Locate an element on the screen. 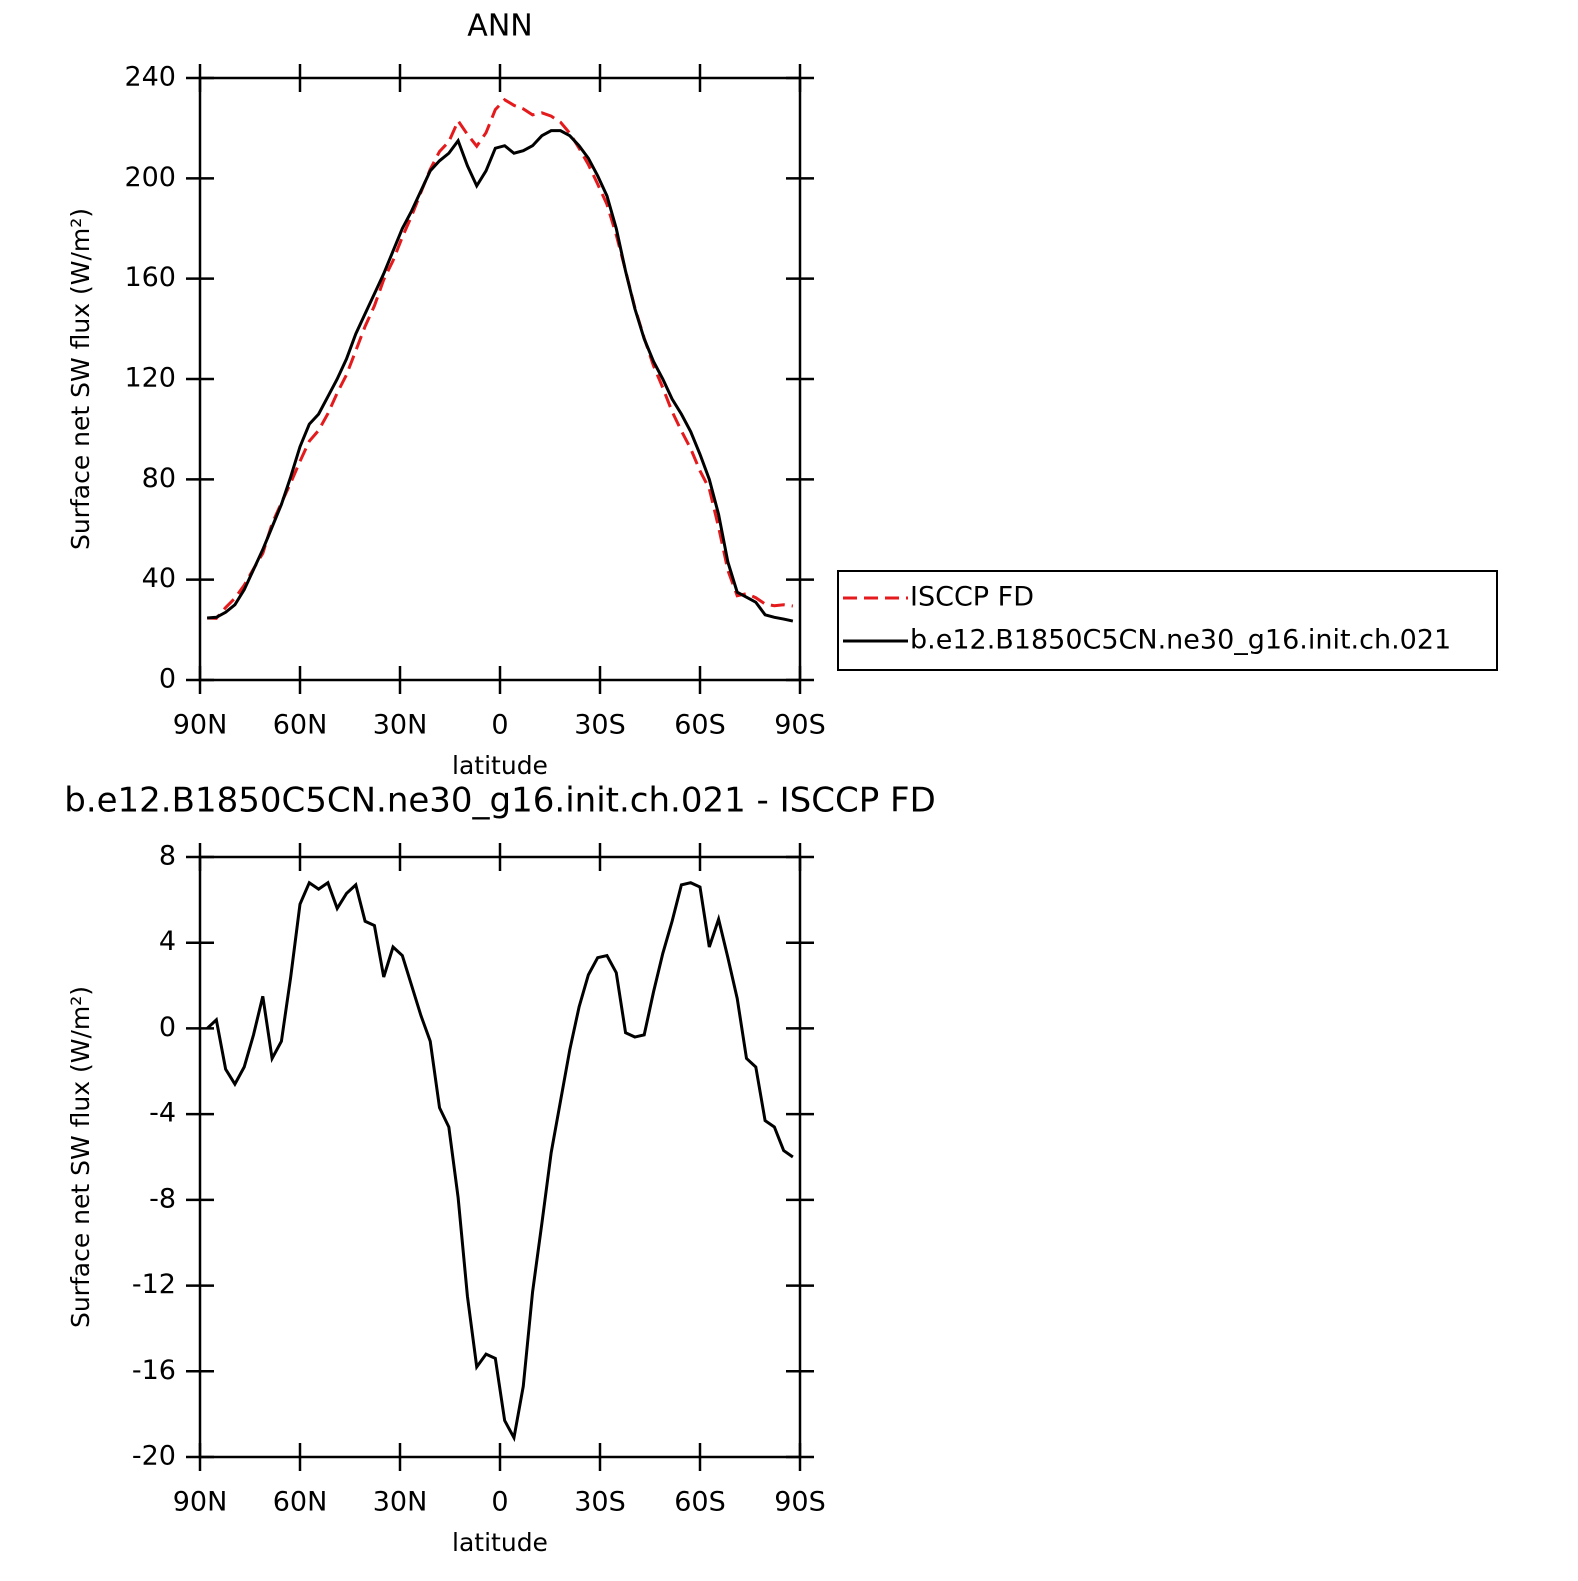 The image size is (1578, 1581). y-tick-label: 4 is located at coordinates (167, 941).